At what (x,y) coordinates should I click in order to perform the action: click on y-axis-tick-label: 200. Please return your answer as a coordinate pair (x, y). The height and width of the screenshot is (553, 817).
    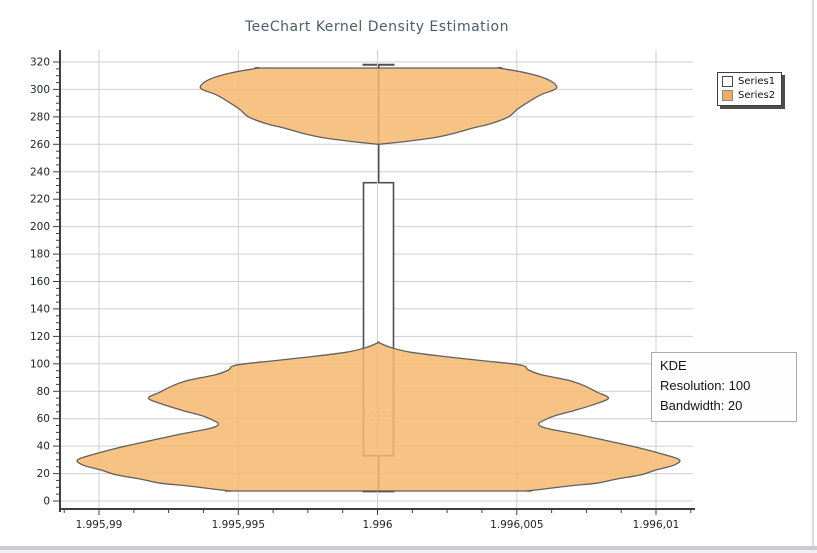
    Looking at the image, I should click on (40, 227).